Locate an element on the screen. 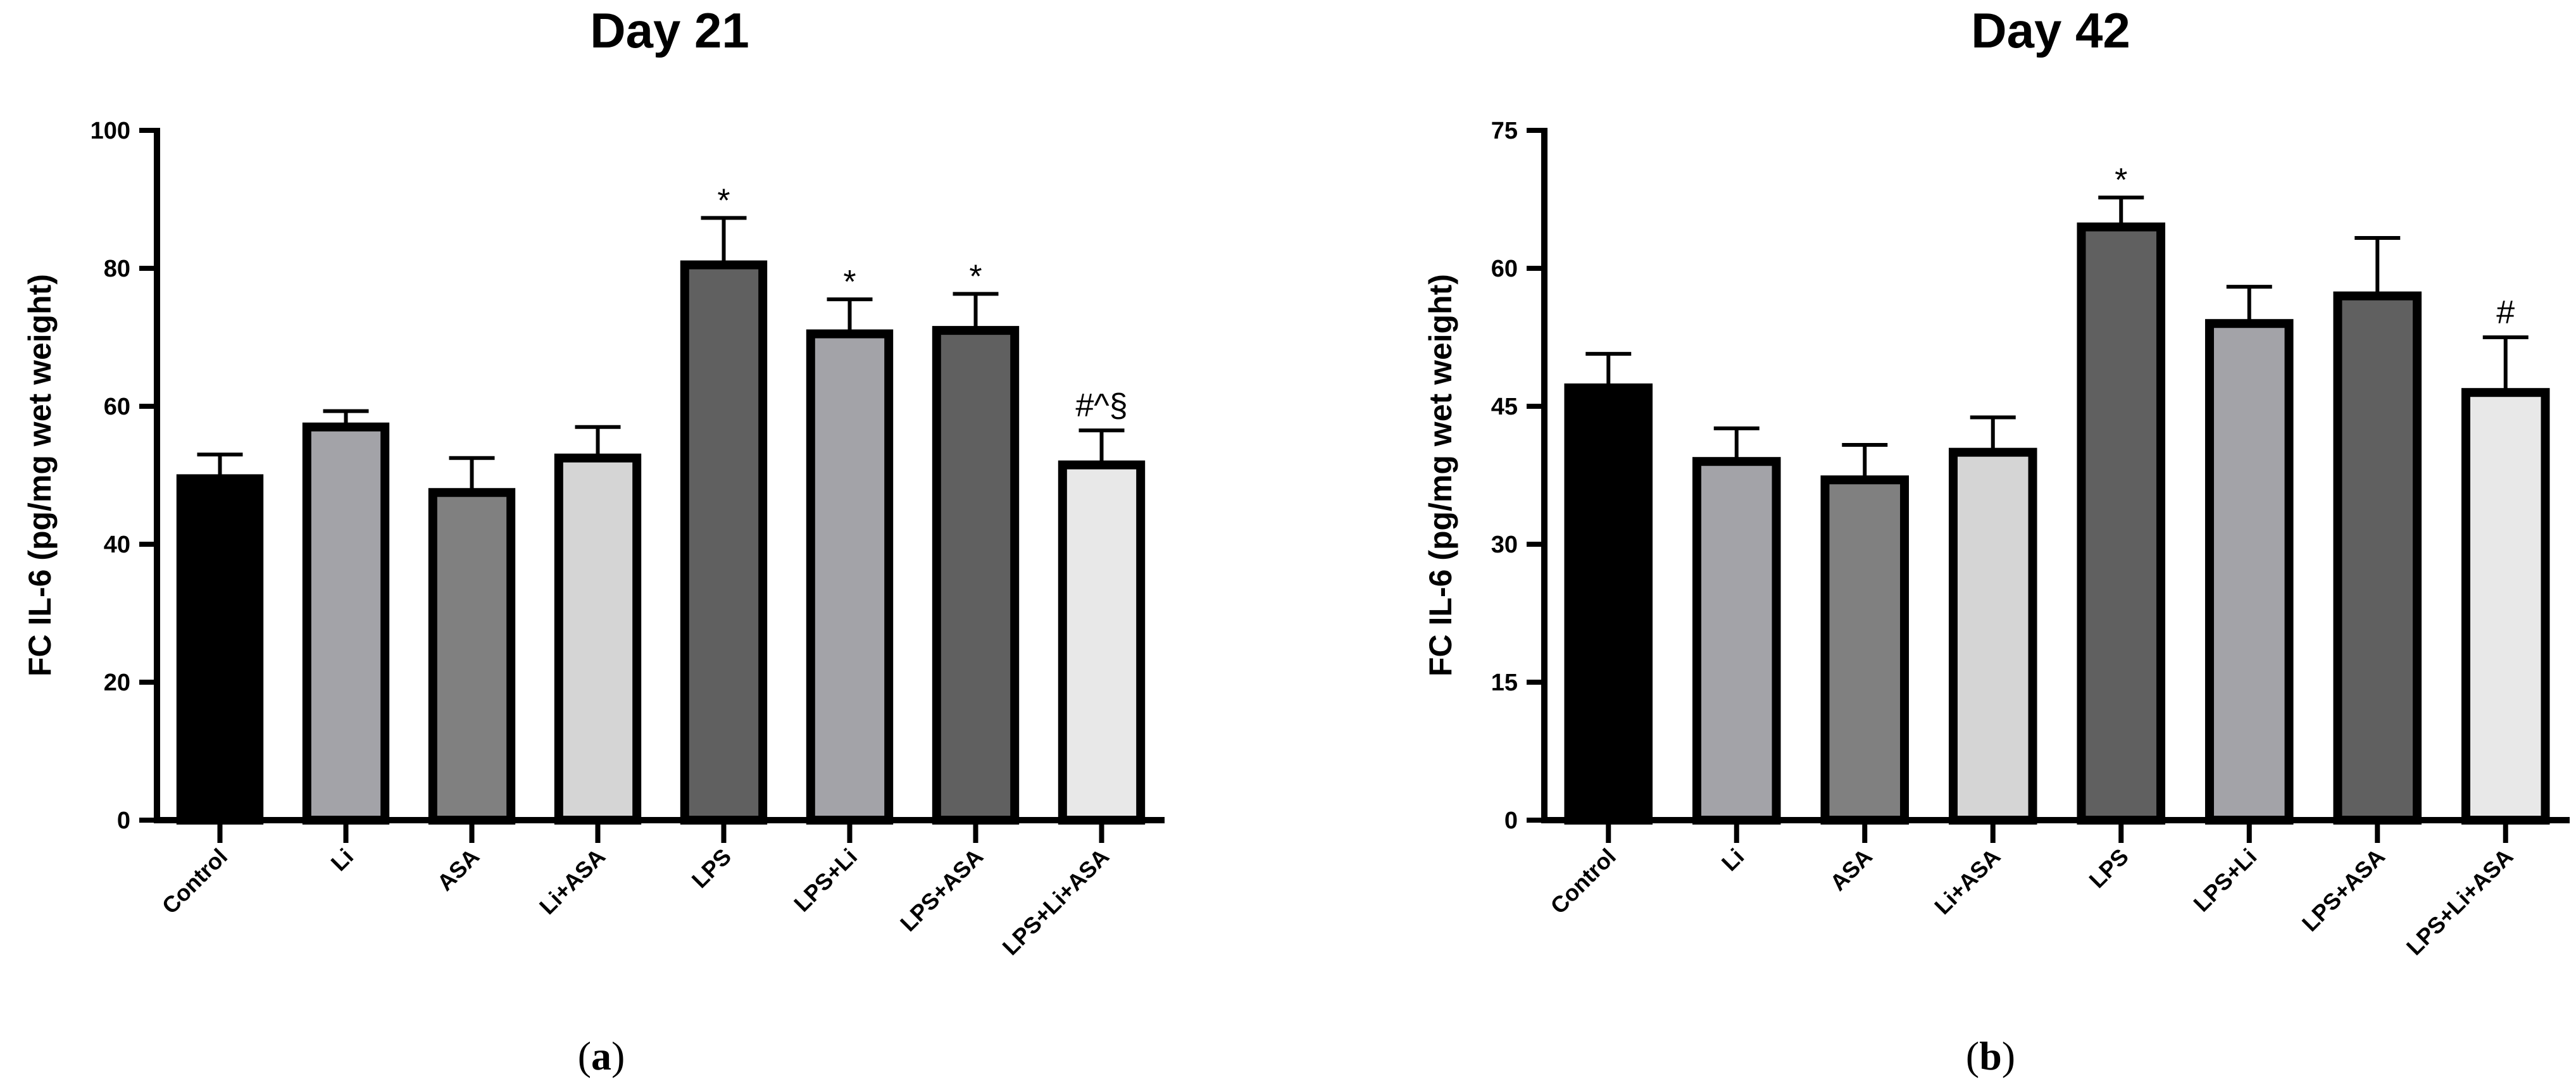  y-tick-label: 80 is located at coordinates (117, 269).